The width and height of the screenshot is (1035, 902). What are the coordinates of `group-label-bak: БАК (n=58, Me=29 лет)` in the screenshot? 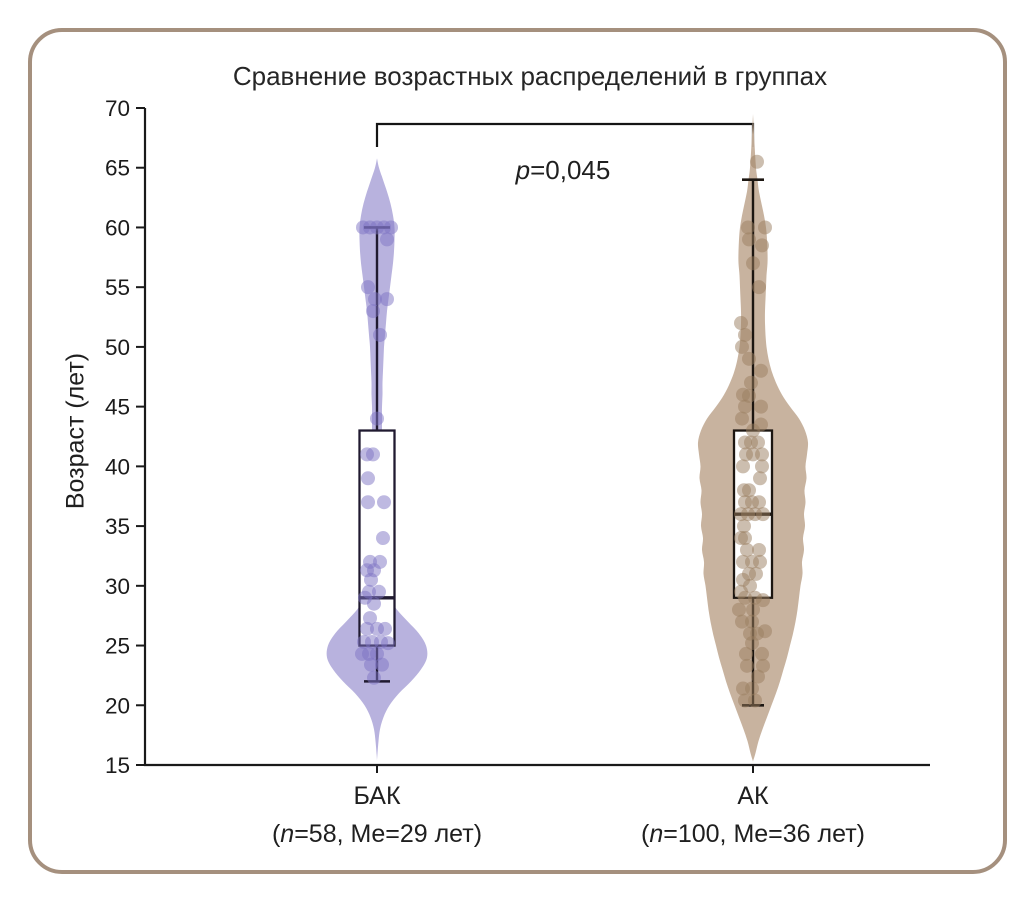 It's located at (377, 816).